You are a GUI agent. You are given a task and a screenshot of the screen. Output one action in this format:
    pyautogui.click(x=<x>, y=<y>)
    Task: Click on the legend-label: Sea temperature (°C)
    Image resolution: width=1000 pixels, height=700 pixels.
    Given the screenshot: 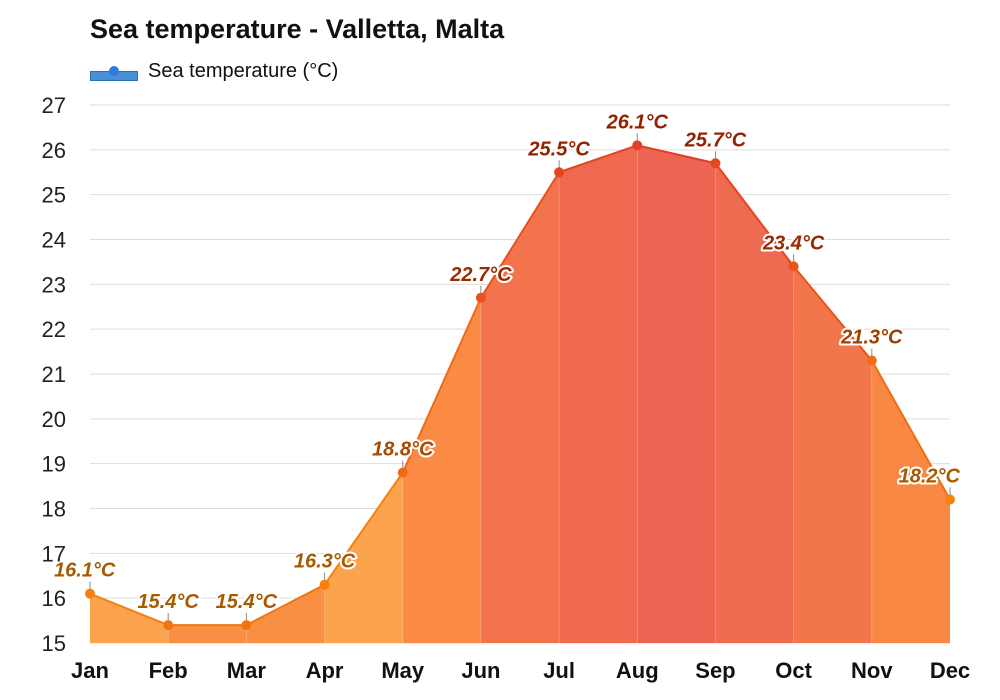 What is the action you would take?
    pyautogui.click(x=243, y=71)
    